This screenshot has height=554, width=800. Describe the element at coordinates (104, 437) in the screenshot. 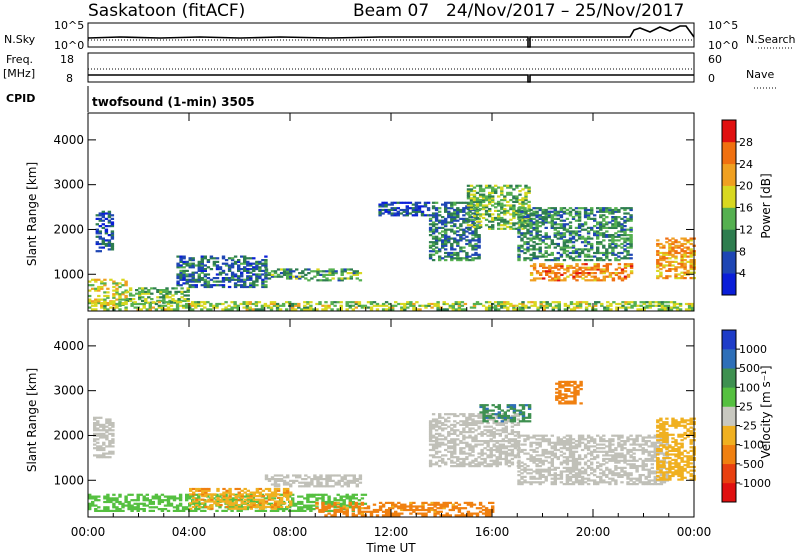

I see `velocity-echo-region` at that location.